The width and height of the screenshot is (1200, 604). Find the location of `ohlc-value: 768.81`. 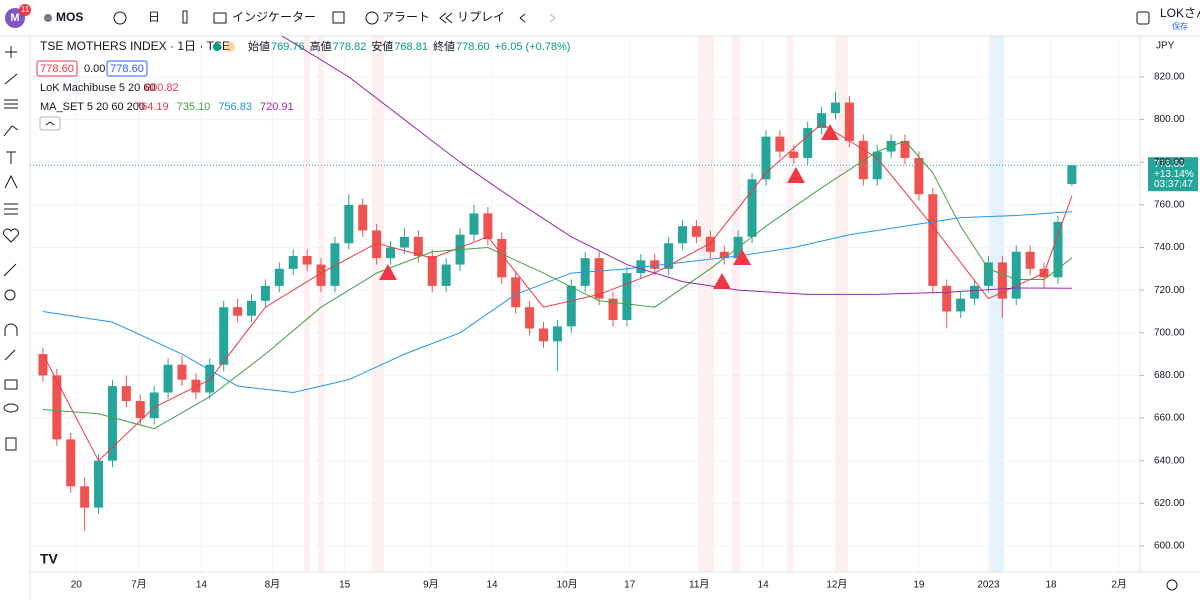

ohlc-value: 768.81 is located at coordinates (411, 47).